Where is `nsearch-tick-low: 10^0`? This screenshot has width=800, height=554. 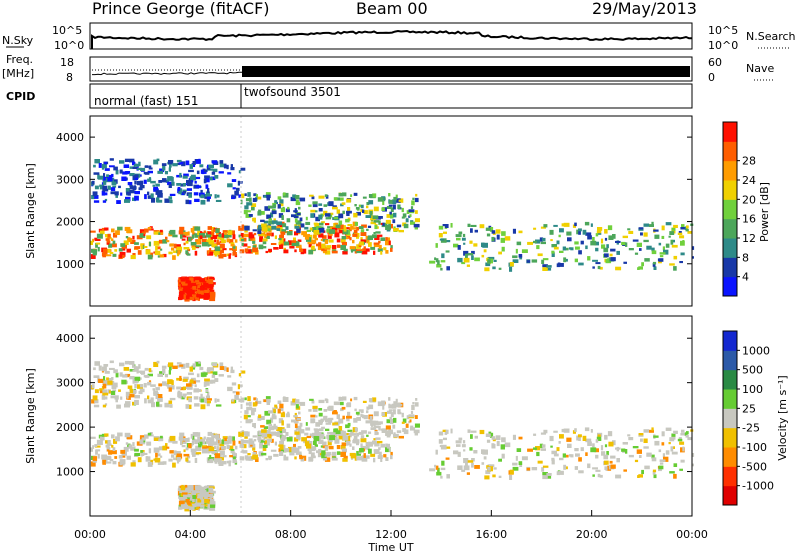
nsearch-tick-low: 10^0 is located at coordinates (723, 45).